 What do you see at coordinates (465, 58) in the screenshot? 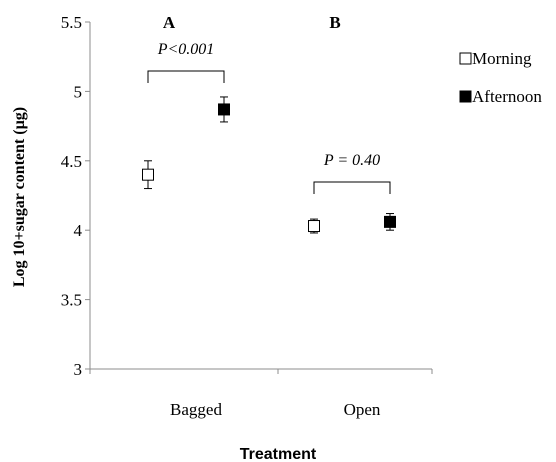
I see `legend-marker-morning` at bounding box center [465, 58].